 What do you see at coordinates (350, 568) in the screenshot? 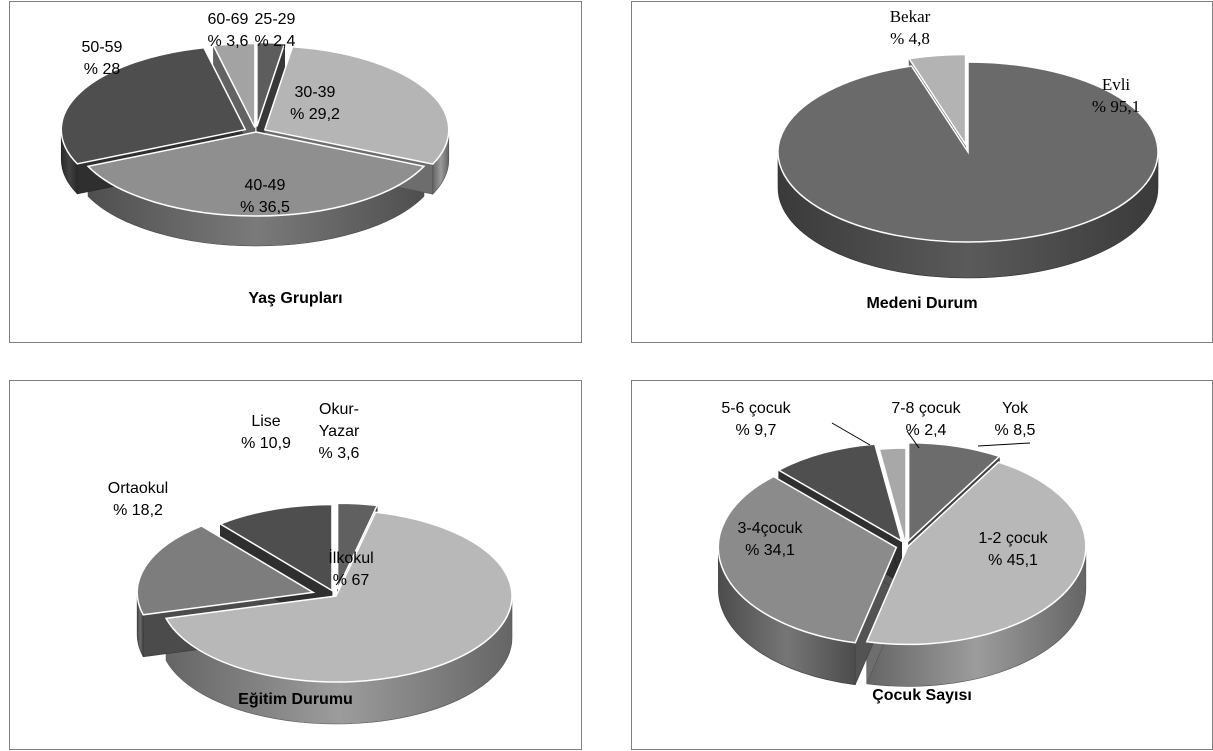
I see `data-label-i-lkokul: İlkokul% 67` at bounding box center [350, 568].